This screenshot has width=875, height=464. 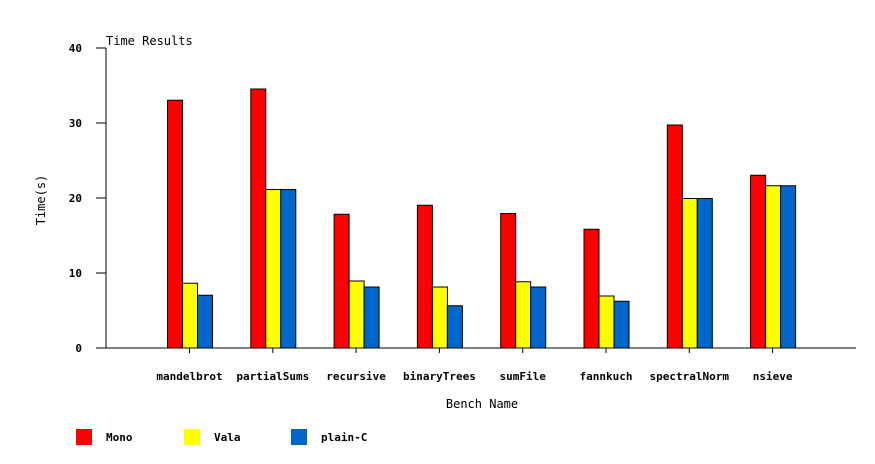 I want to click on bar-plain-c-binarytrees, so click(x=454, y=327).